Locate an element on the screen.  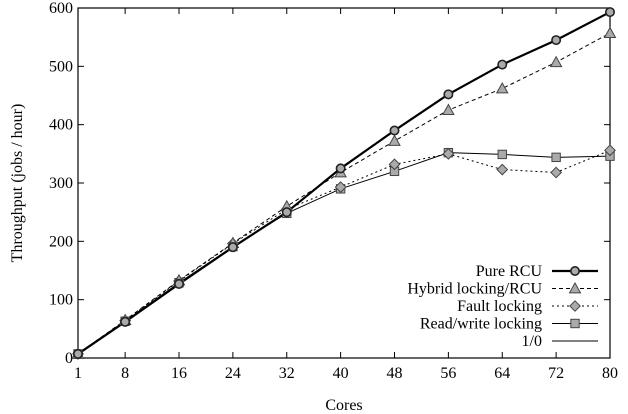
x-tick-label: 32 is located at coordinates (287, 373).